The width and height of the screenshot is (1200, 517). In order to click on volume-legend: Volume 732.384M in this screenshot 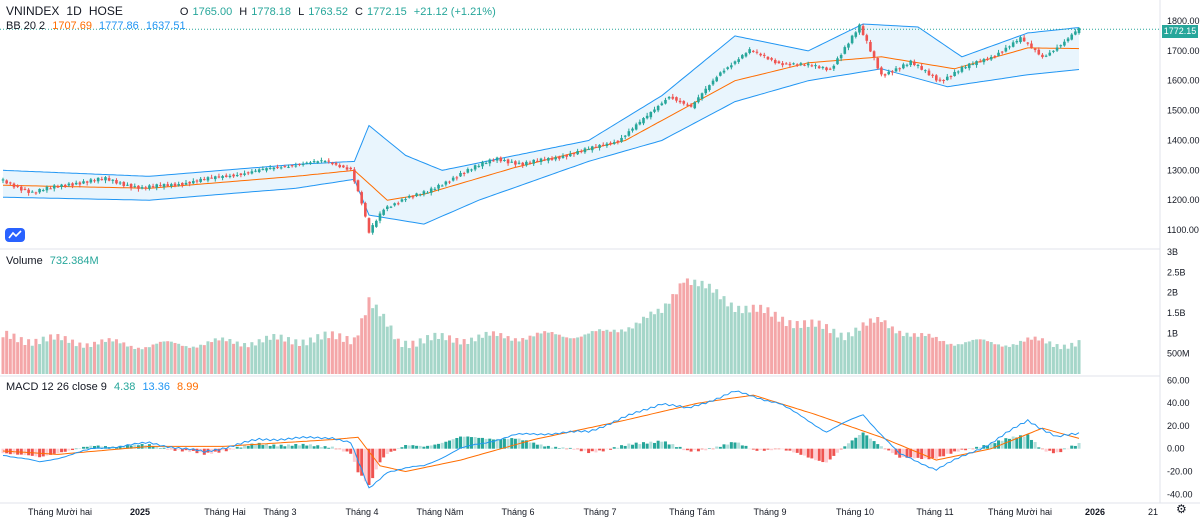, I will do `click(54, 261)`.